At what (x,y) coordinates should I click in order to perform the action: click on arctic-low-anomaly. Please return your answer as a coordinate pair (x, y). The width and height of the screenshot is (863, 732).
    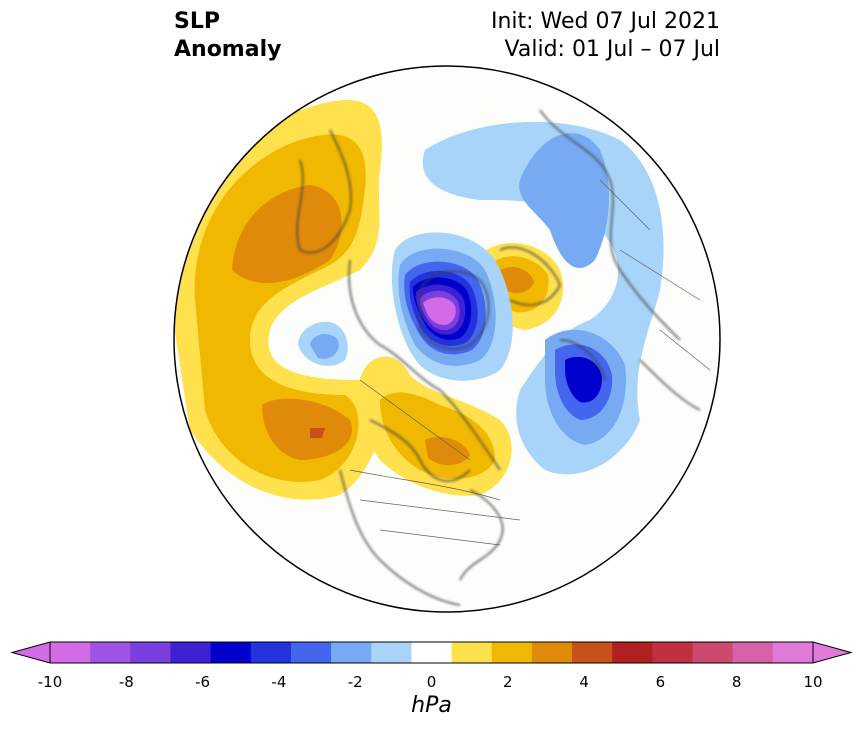
    Looking at the image, I should click on (452, 306).